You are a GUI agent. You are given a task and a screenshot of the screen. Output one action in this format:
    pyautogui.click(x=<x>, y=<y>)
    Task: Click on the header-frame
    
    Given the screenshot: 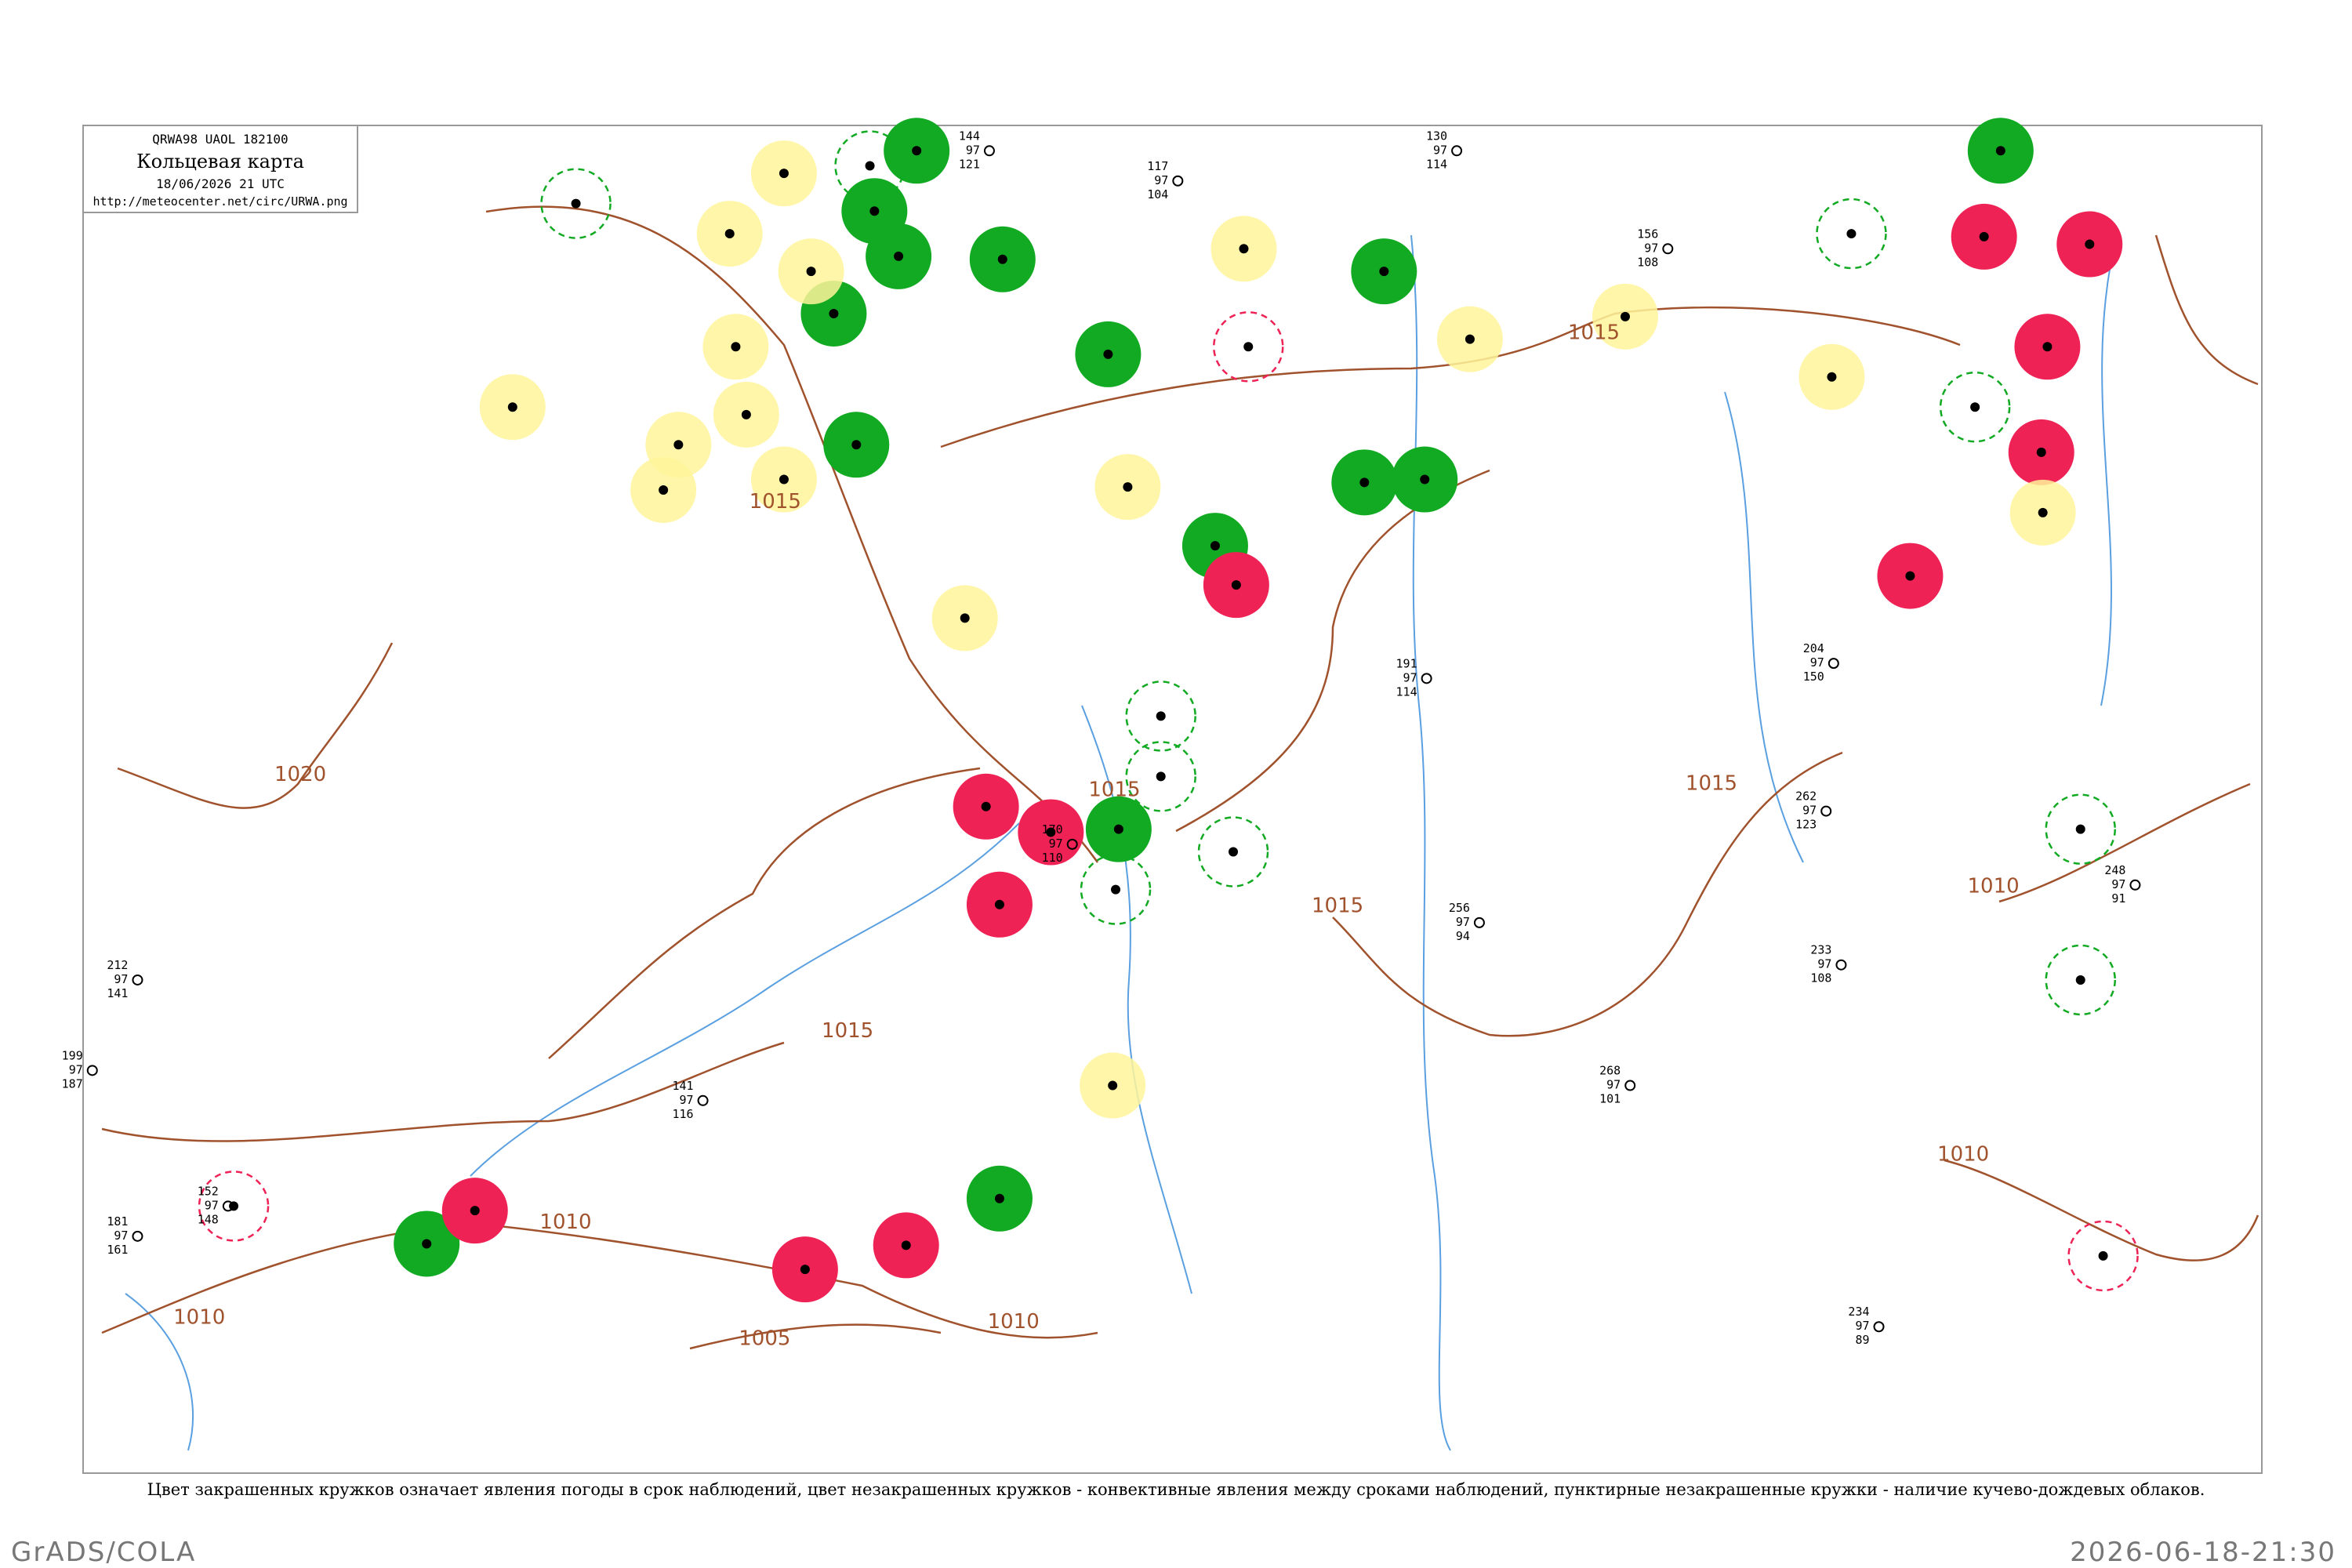 What is the action you would take?
    pyautogui.click(x=220, y=169)
    